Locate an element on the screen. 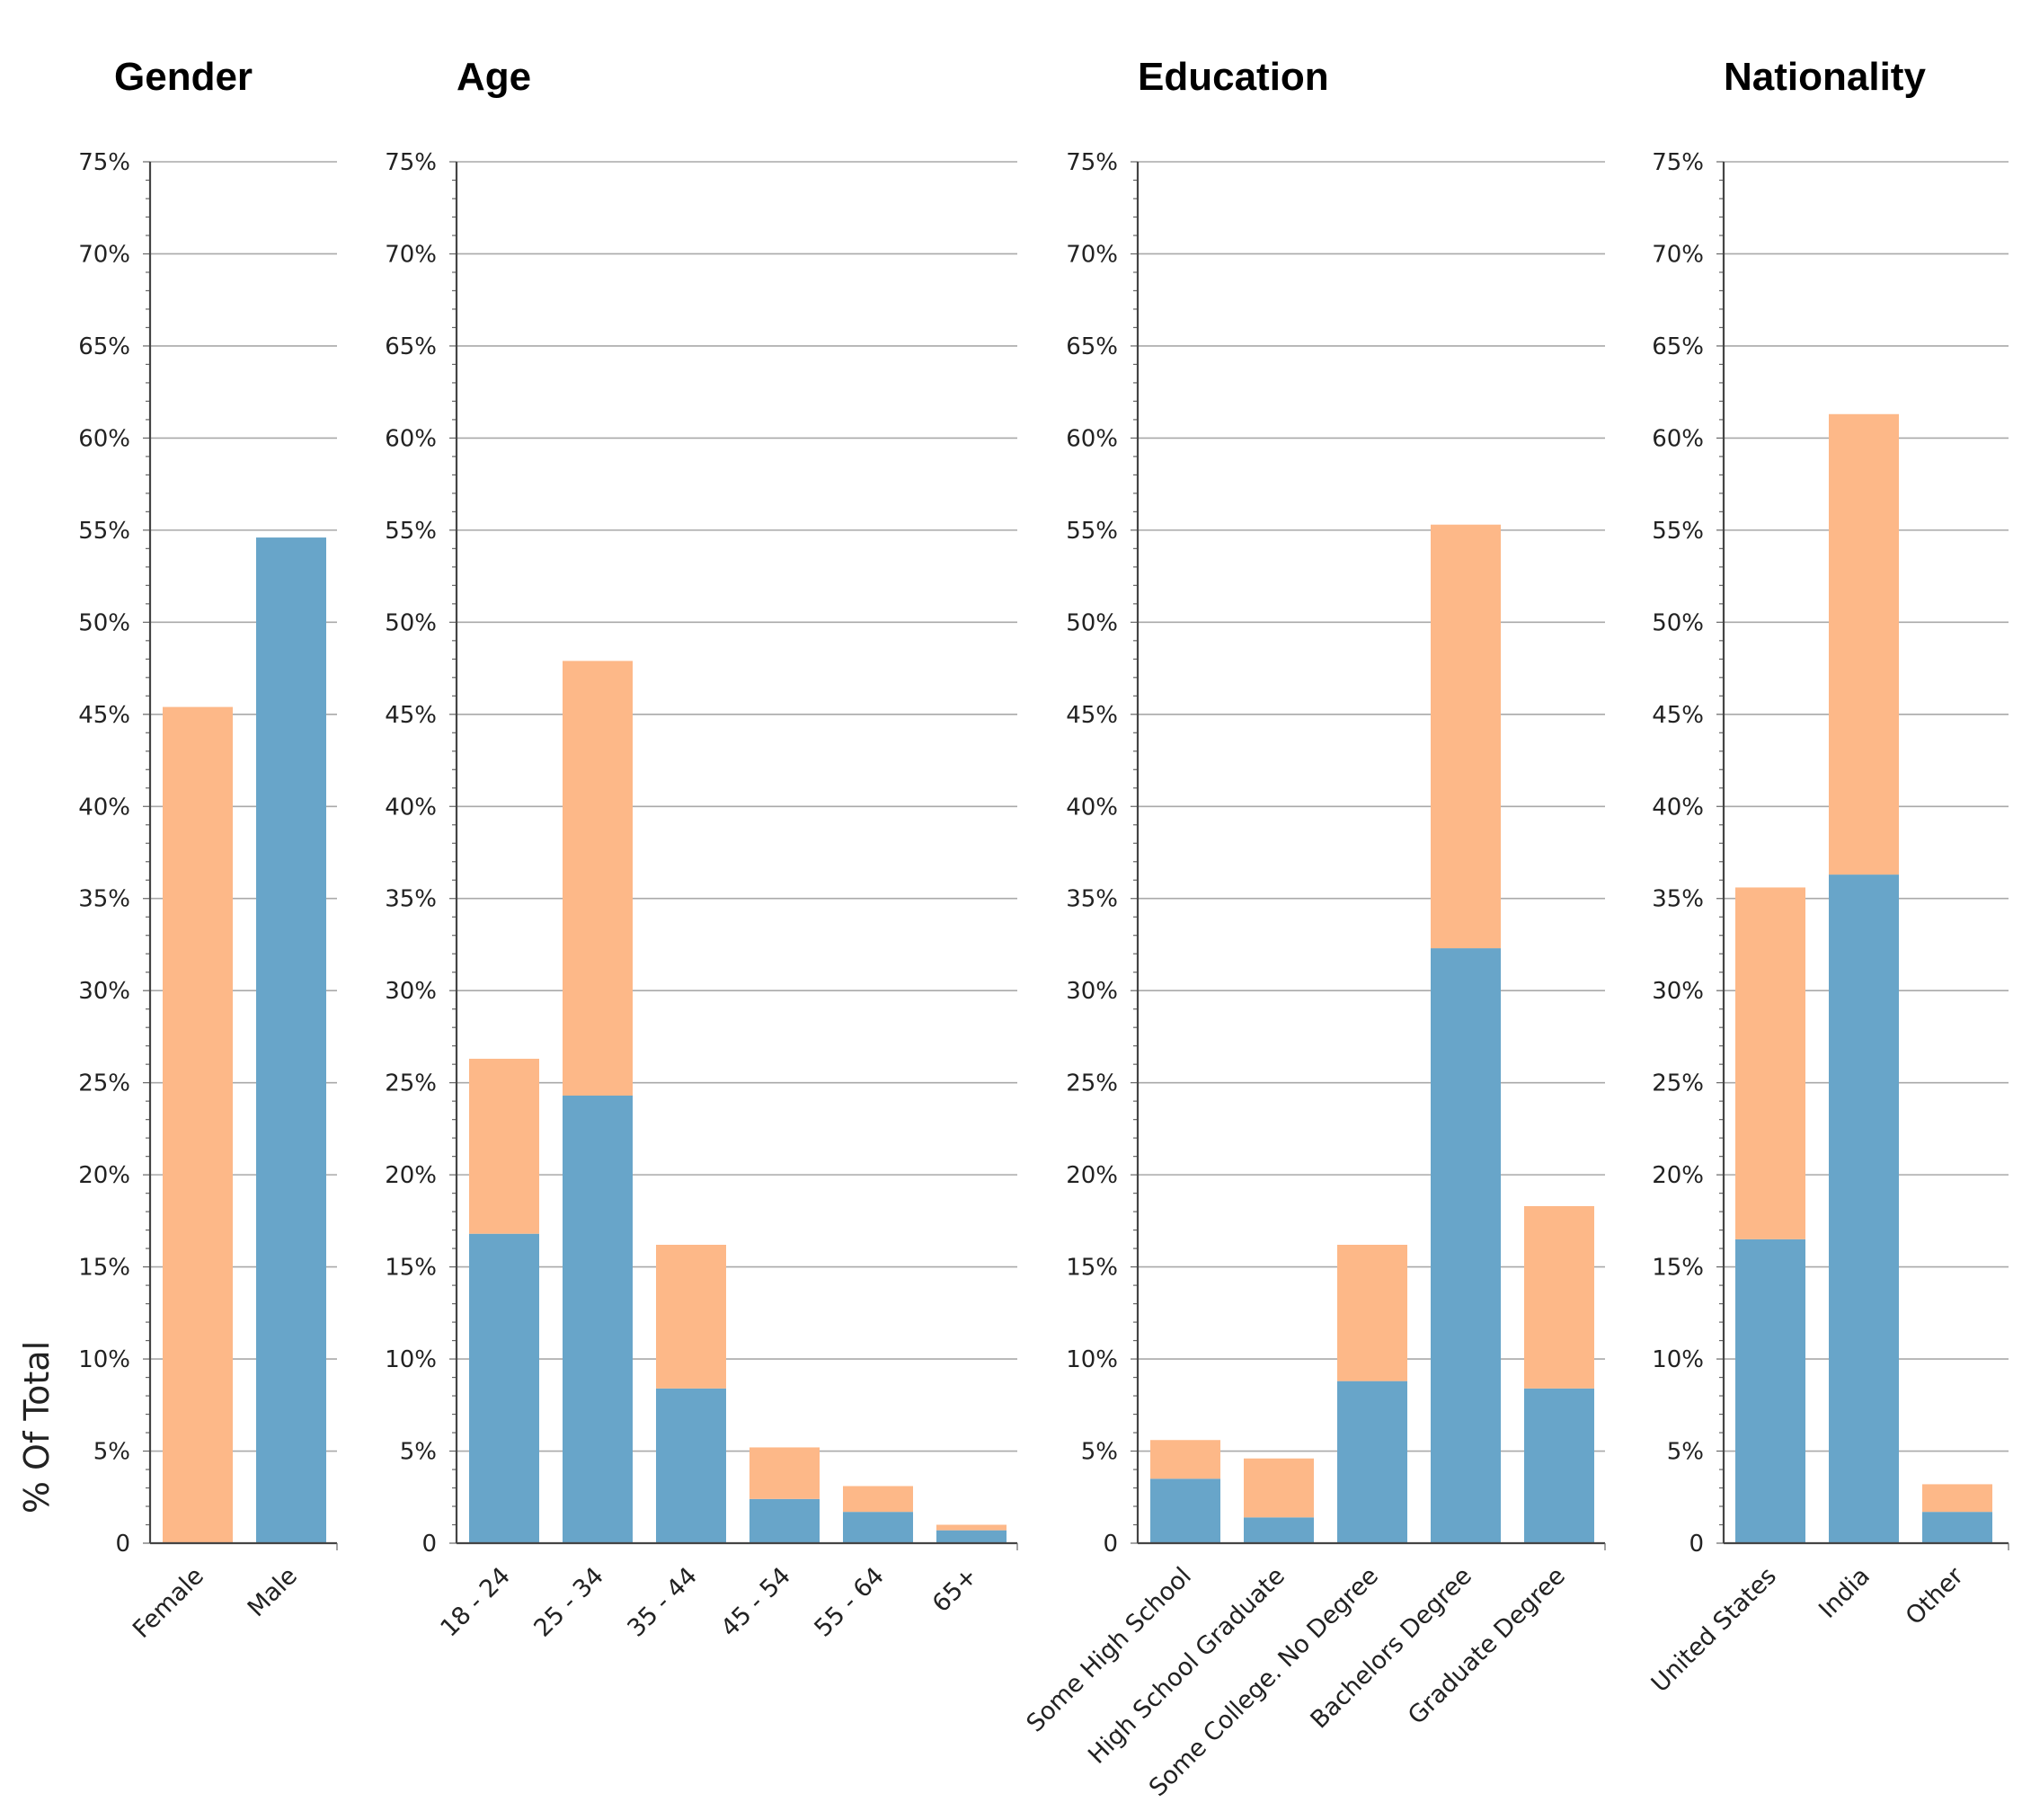 The width and height of the screenshot is (2022, 1820). bar-65--series-1 is located at coordinates (971, 1528).